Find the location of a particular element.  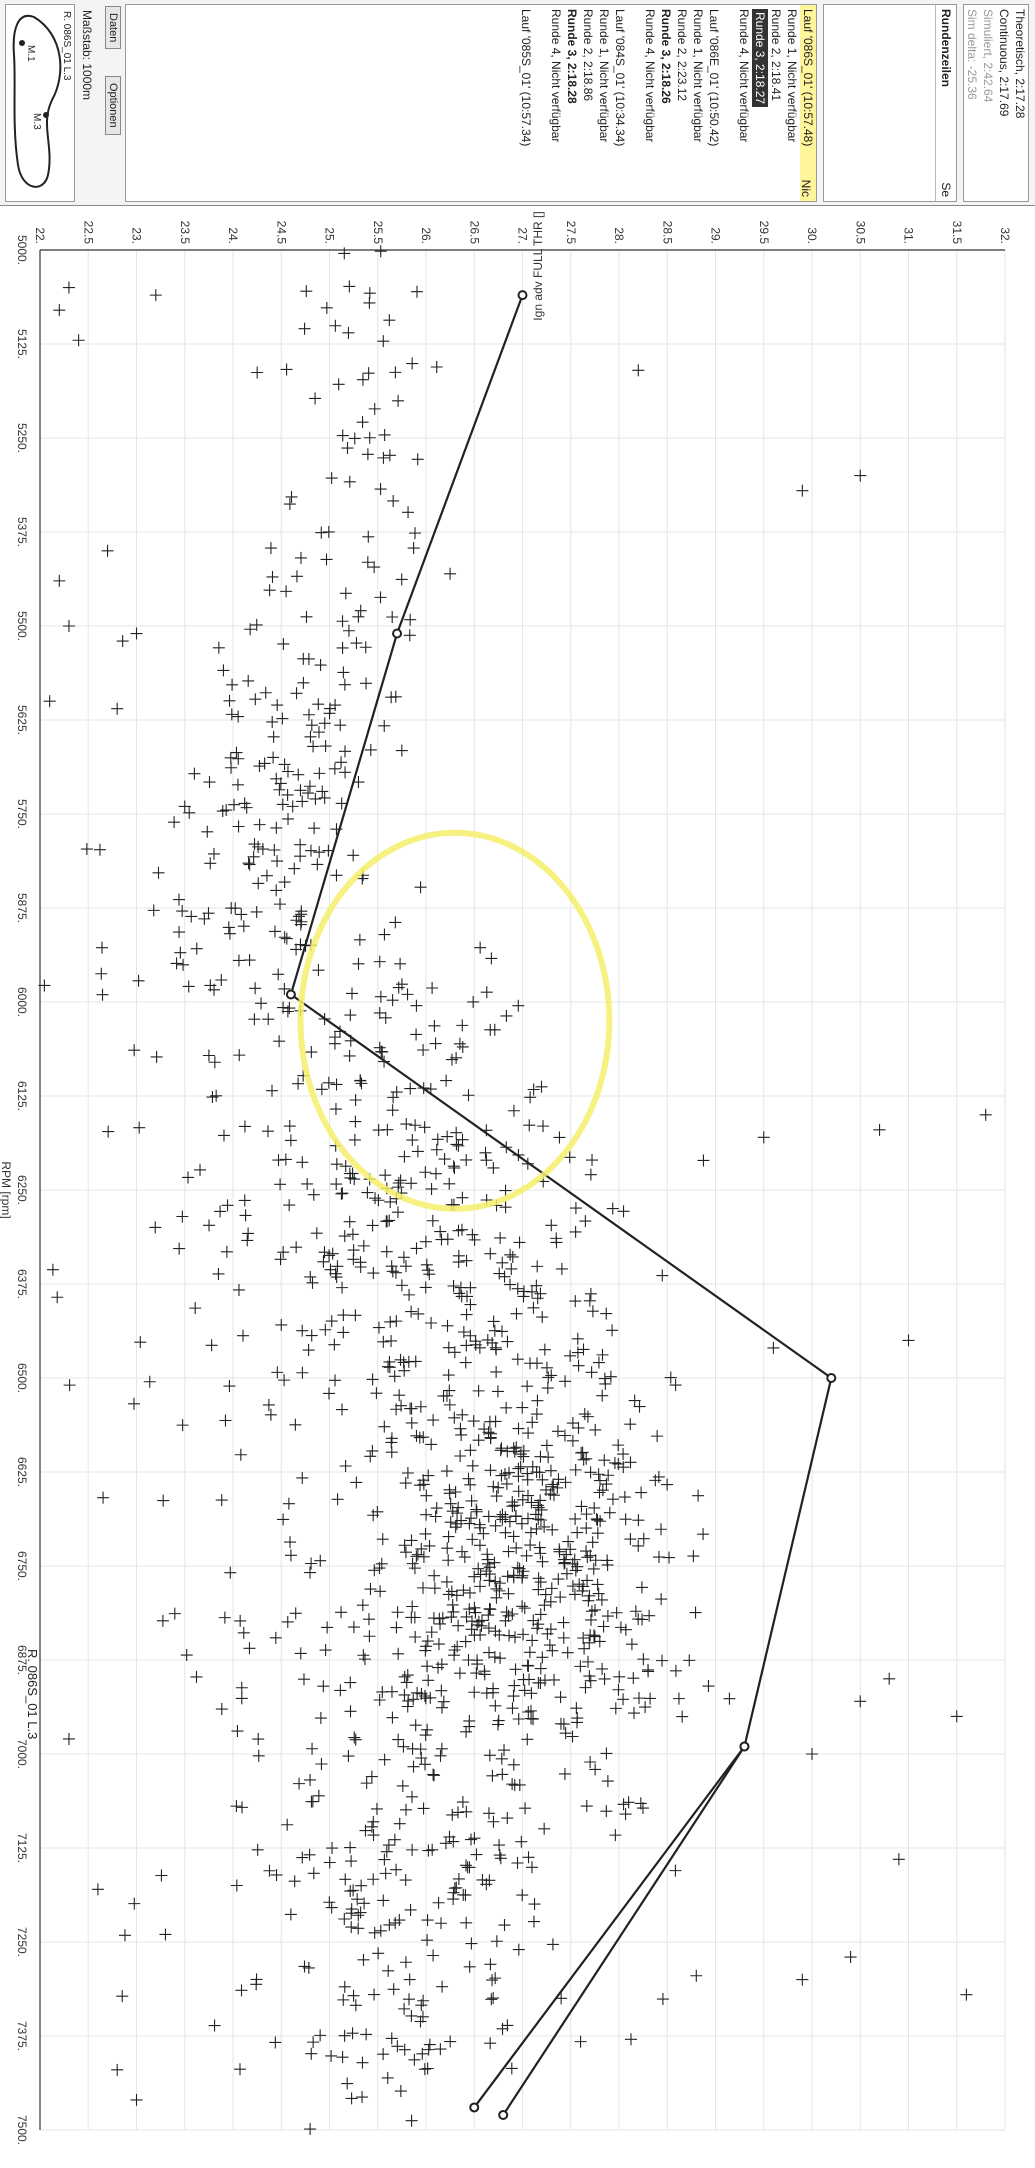

se-label: Se is located at coordinates (946, 189).